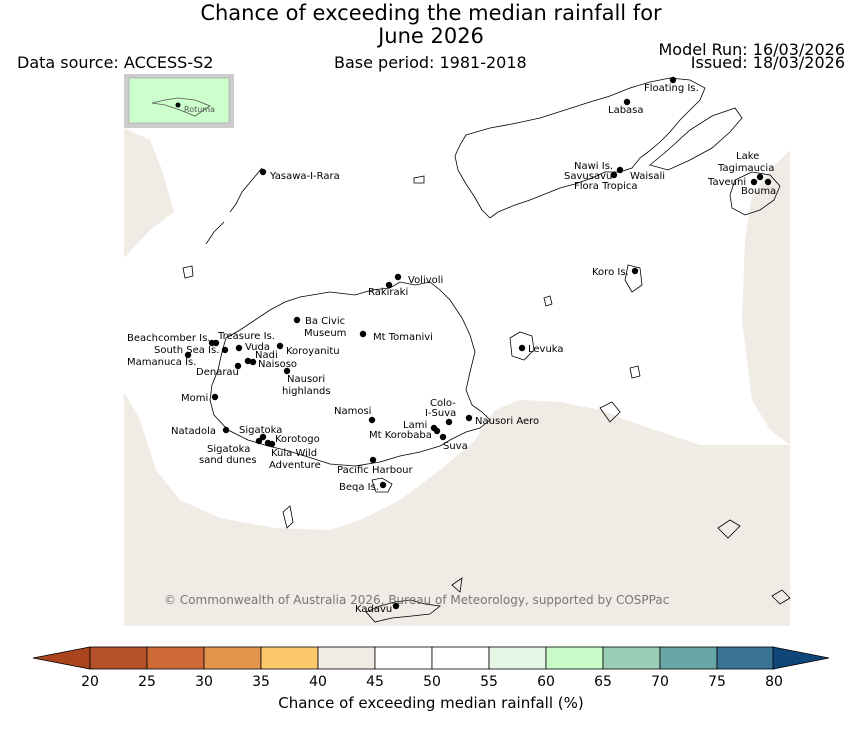 Image resolution: width=862 pixels, height=736 pixels. What do you see at coordinates (610, 272) in the screenshot?
I see `label-koro-is: Koro Is.` at bounding box center [610, 272].